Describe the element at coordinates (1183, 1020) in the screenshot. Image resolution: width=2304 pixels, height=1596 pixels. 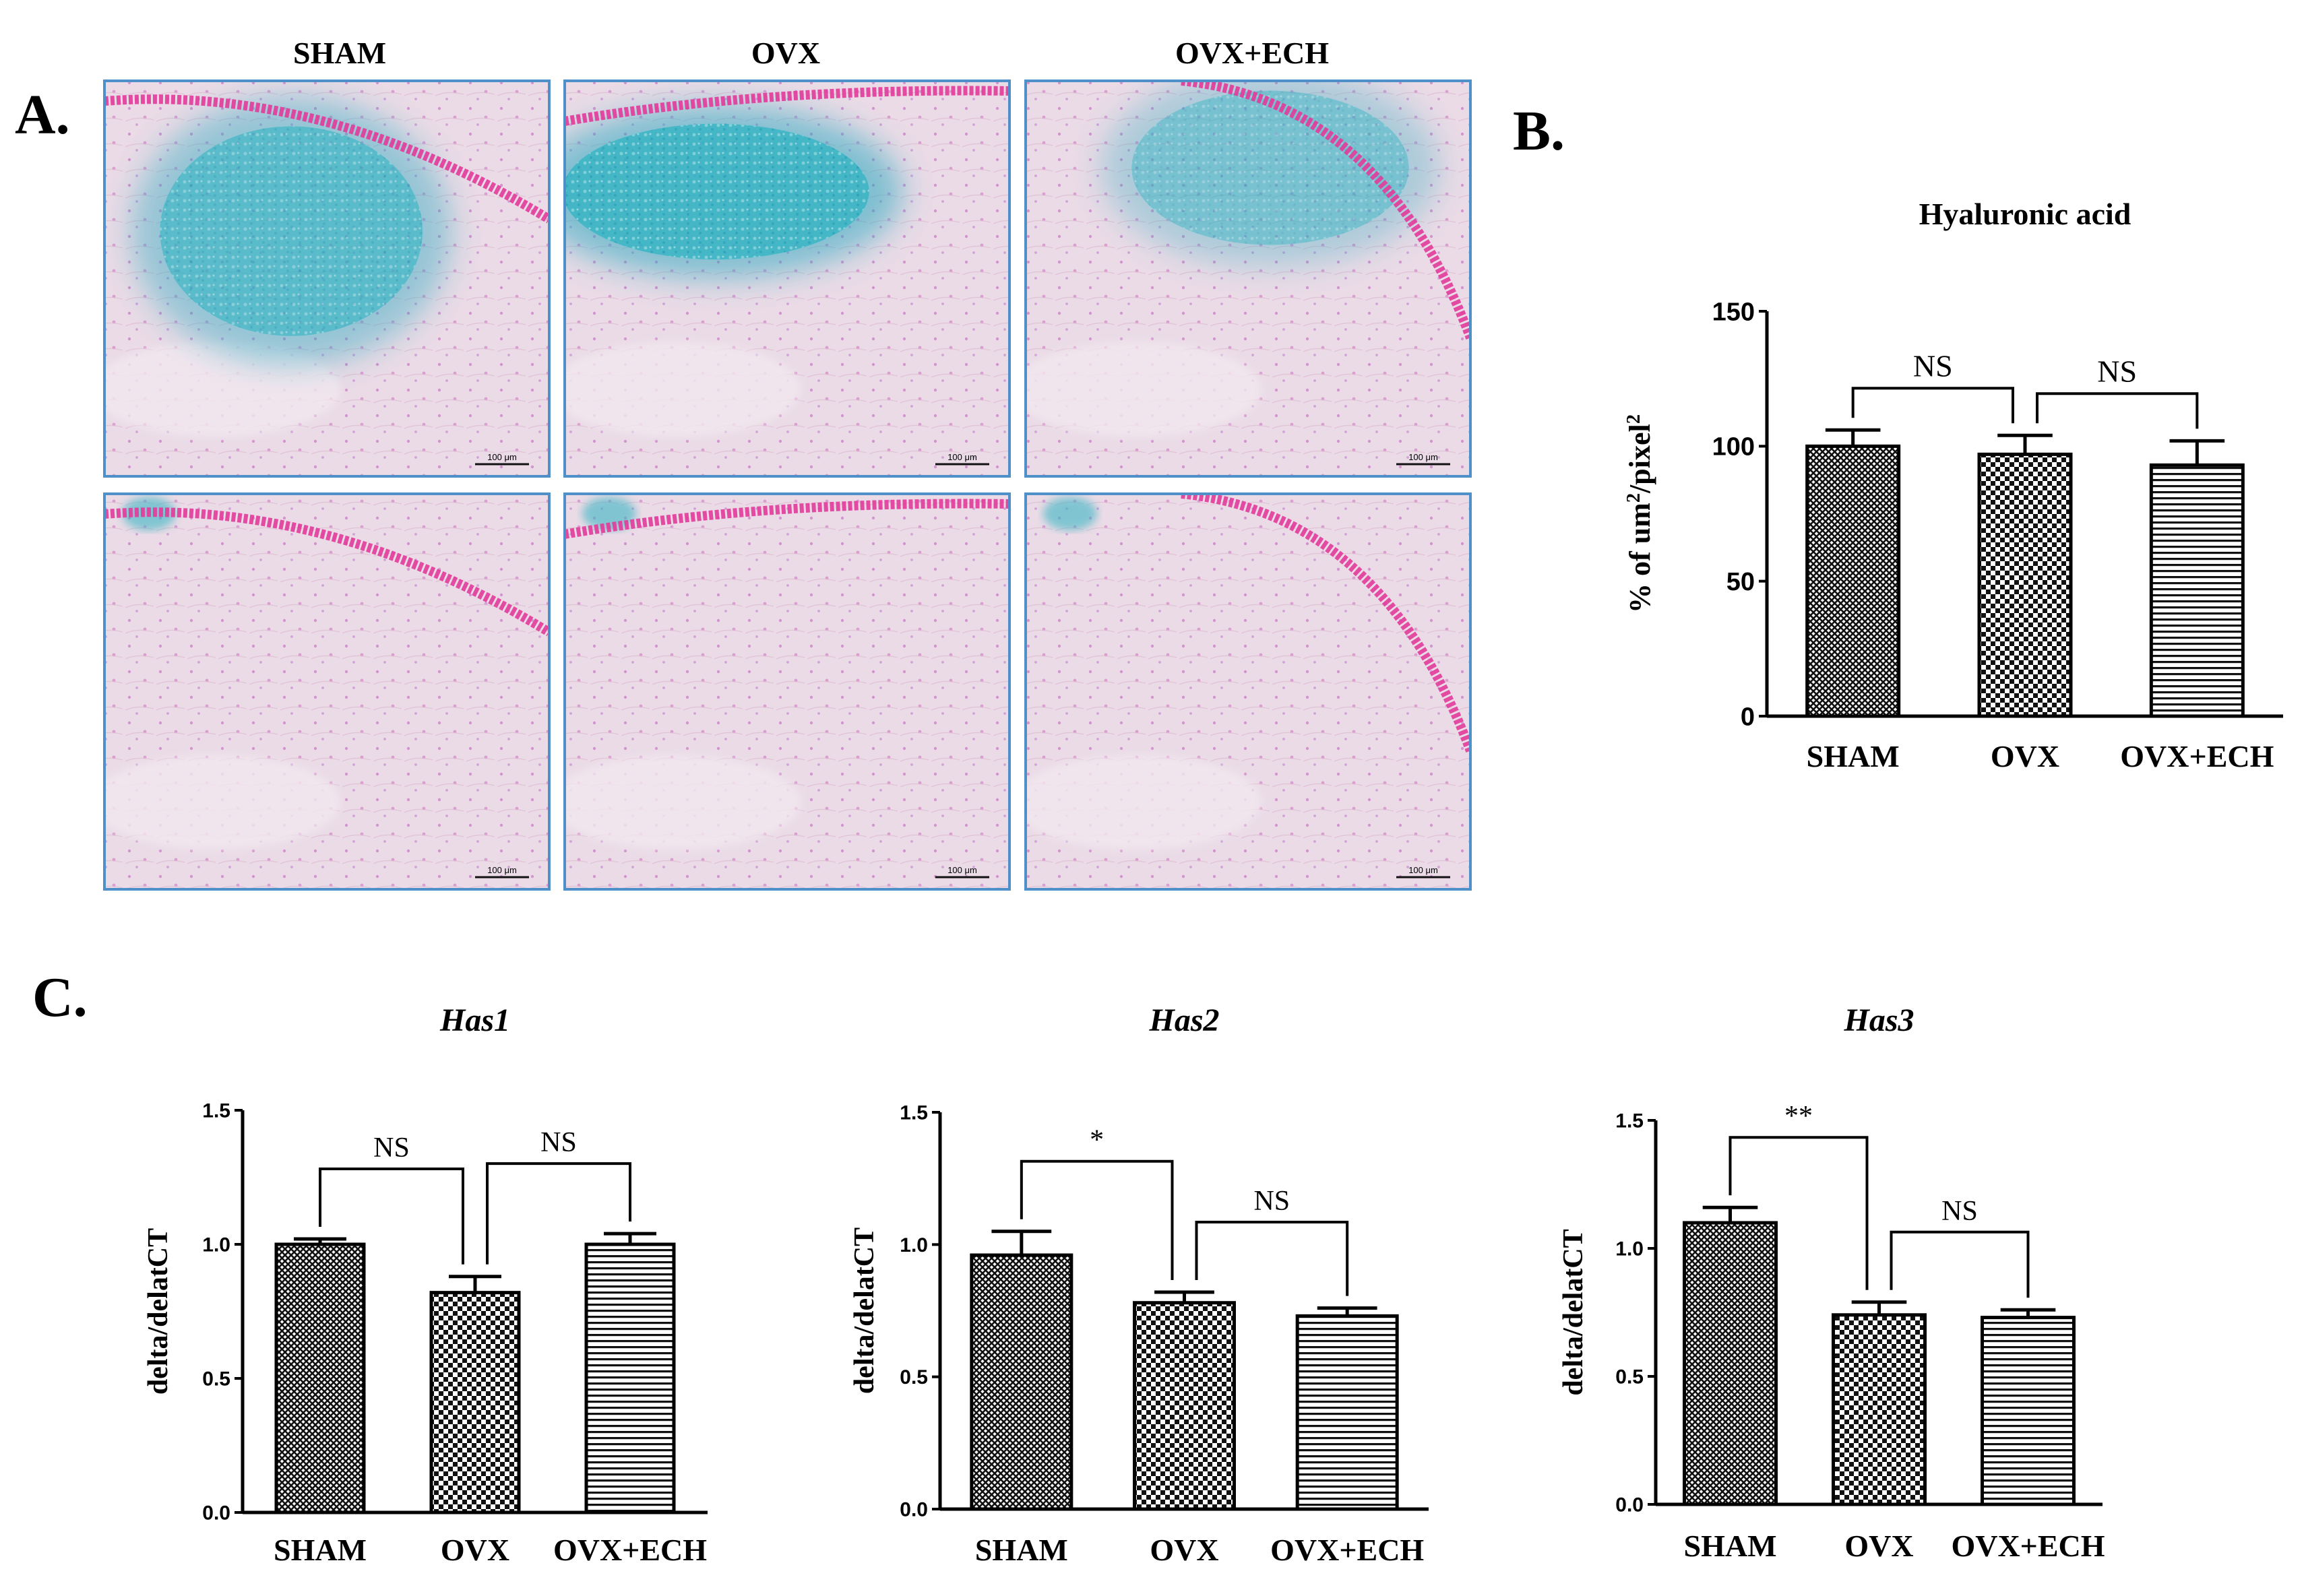
I see `chart-title: Has2` at that location.